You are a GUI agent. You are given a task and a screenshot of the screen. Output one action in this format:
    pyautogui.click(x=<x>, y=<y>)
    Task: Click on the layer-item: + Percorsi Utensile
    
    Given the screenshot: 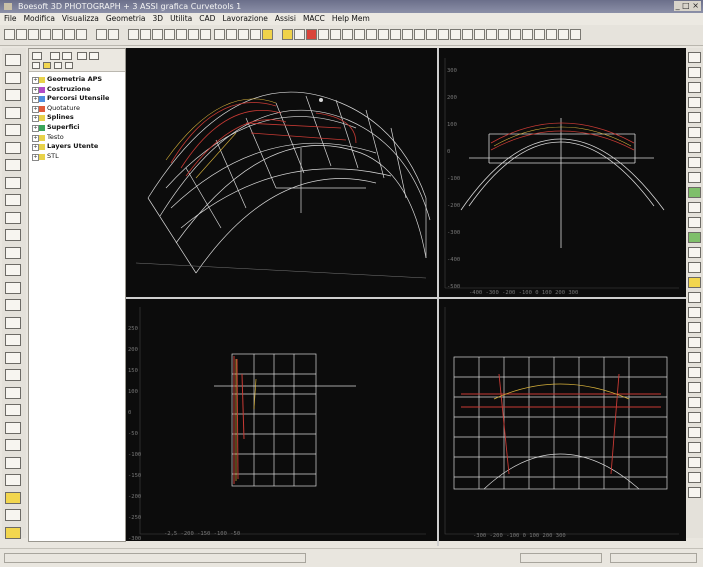 What is the action you would take?
    pyautogui.click(x=70, y=99)
    